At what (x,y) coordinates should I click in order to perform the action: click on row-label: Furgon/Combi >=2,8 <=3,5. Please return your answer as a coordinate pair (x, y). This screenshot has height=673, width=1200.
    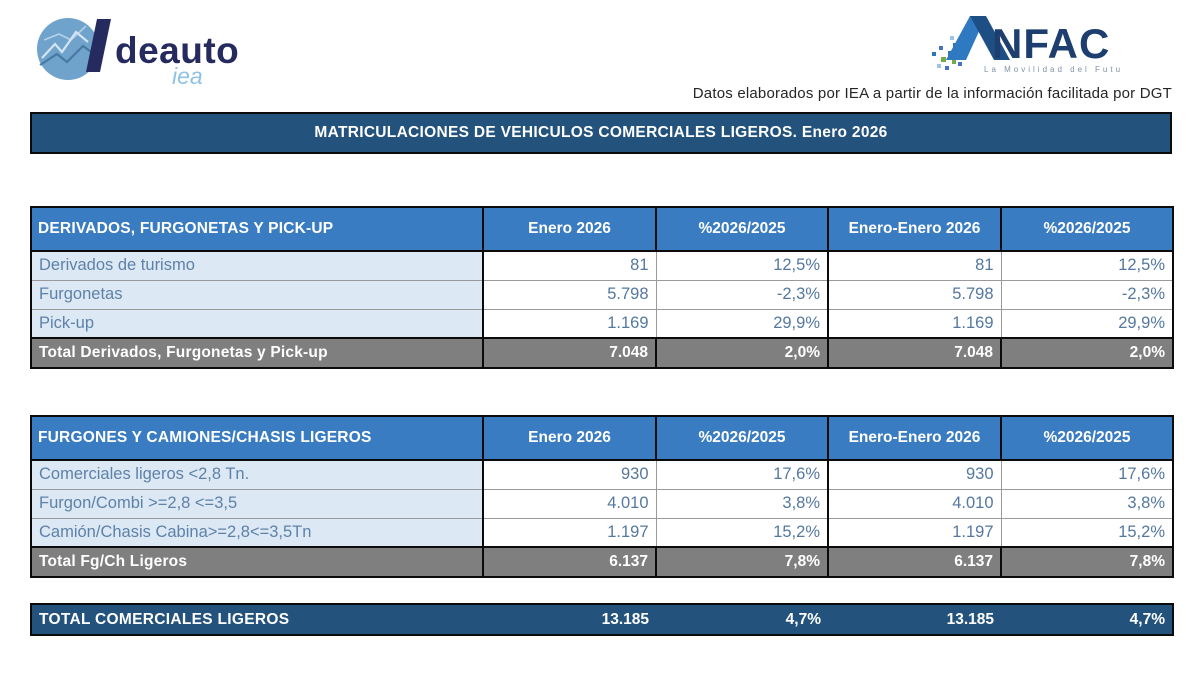
    Looking at the image, I should click on (257, 503).